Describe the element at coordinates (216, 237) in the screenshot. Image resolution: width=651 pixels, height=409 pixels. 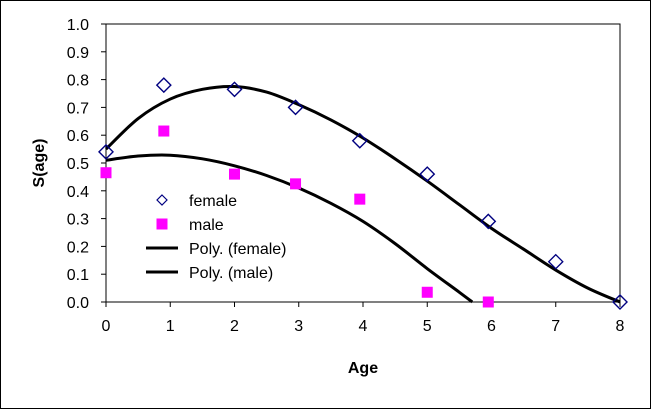
I see `legend: female male Poly. (female) Poly. (male)` at that location.